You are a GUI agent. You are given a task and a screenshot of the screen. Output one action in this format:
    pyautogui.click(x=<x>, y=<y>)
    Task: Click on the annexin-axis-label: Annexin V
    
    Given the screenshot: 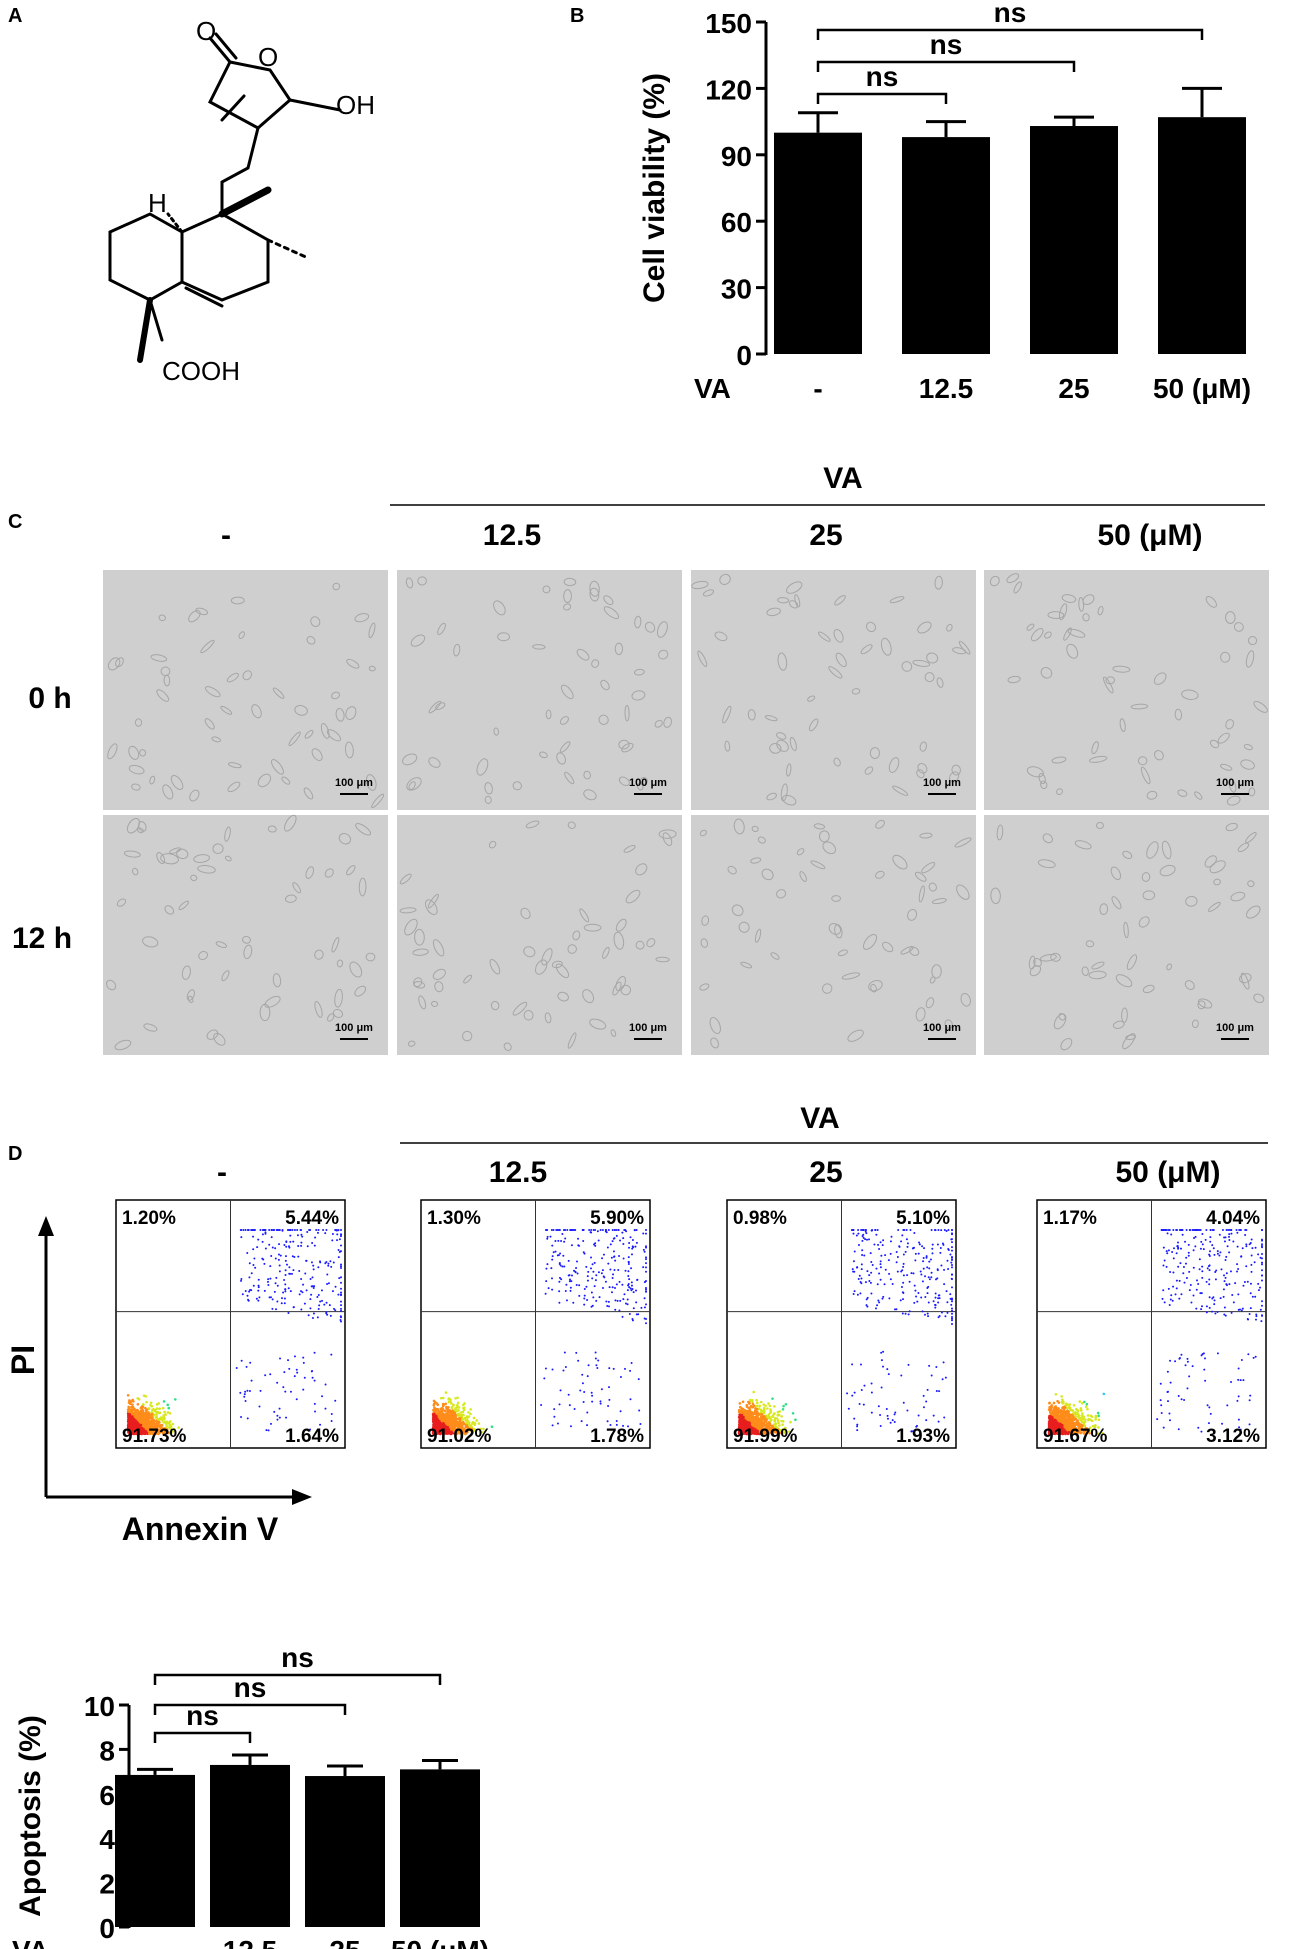 What is the action you would take?
    pyautogui.click(x=200, y=1529)
    